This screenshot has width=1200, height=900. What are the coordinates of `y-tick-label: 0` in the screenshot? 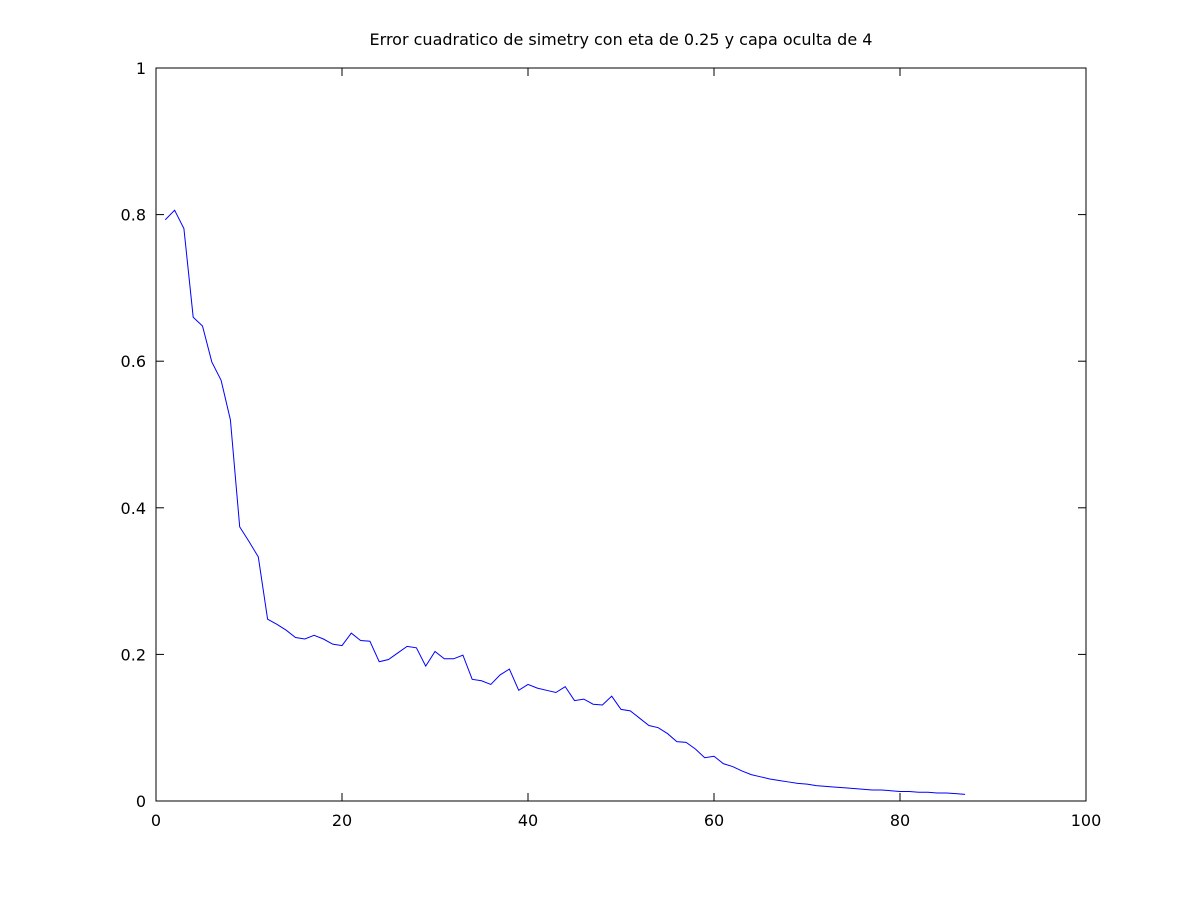 It's located at (141, 801).